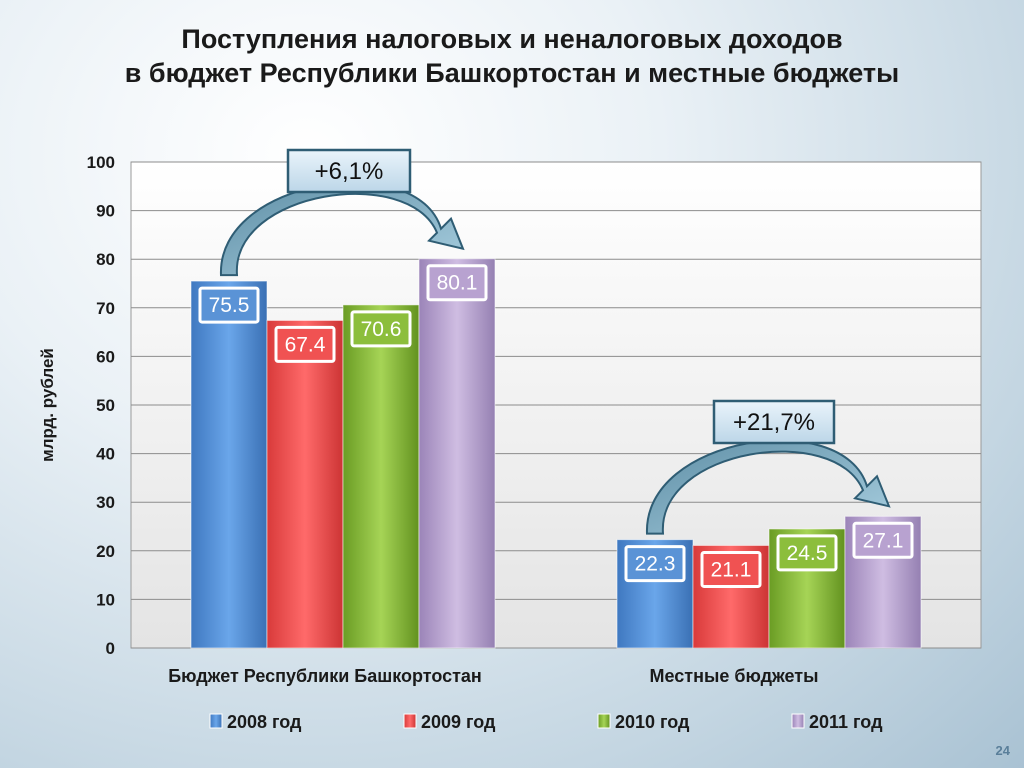 This screenshot has height=768, width=1024. I want to click on value-label: 80.1, so click(457, 283).